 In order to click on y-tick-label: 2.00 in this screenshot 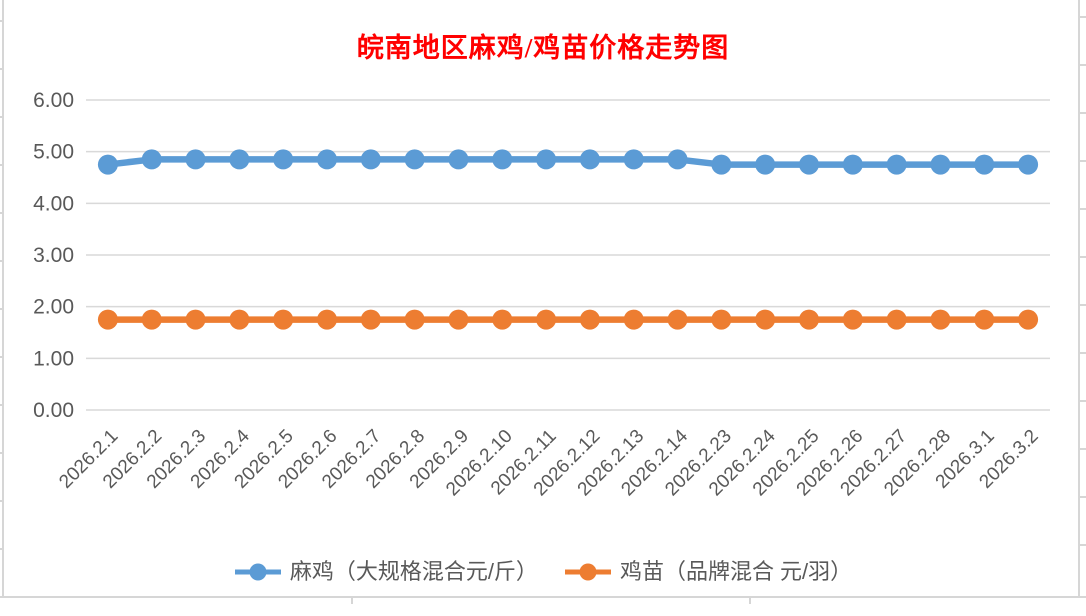, I will do `click(53, 307)`.